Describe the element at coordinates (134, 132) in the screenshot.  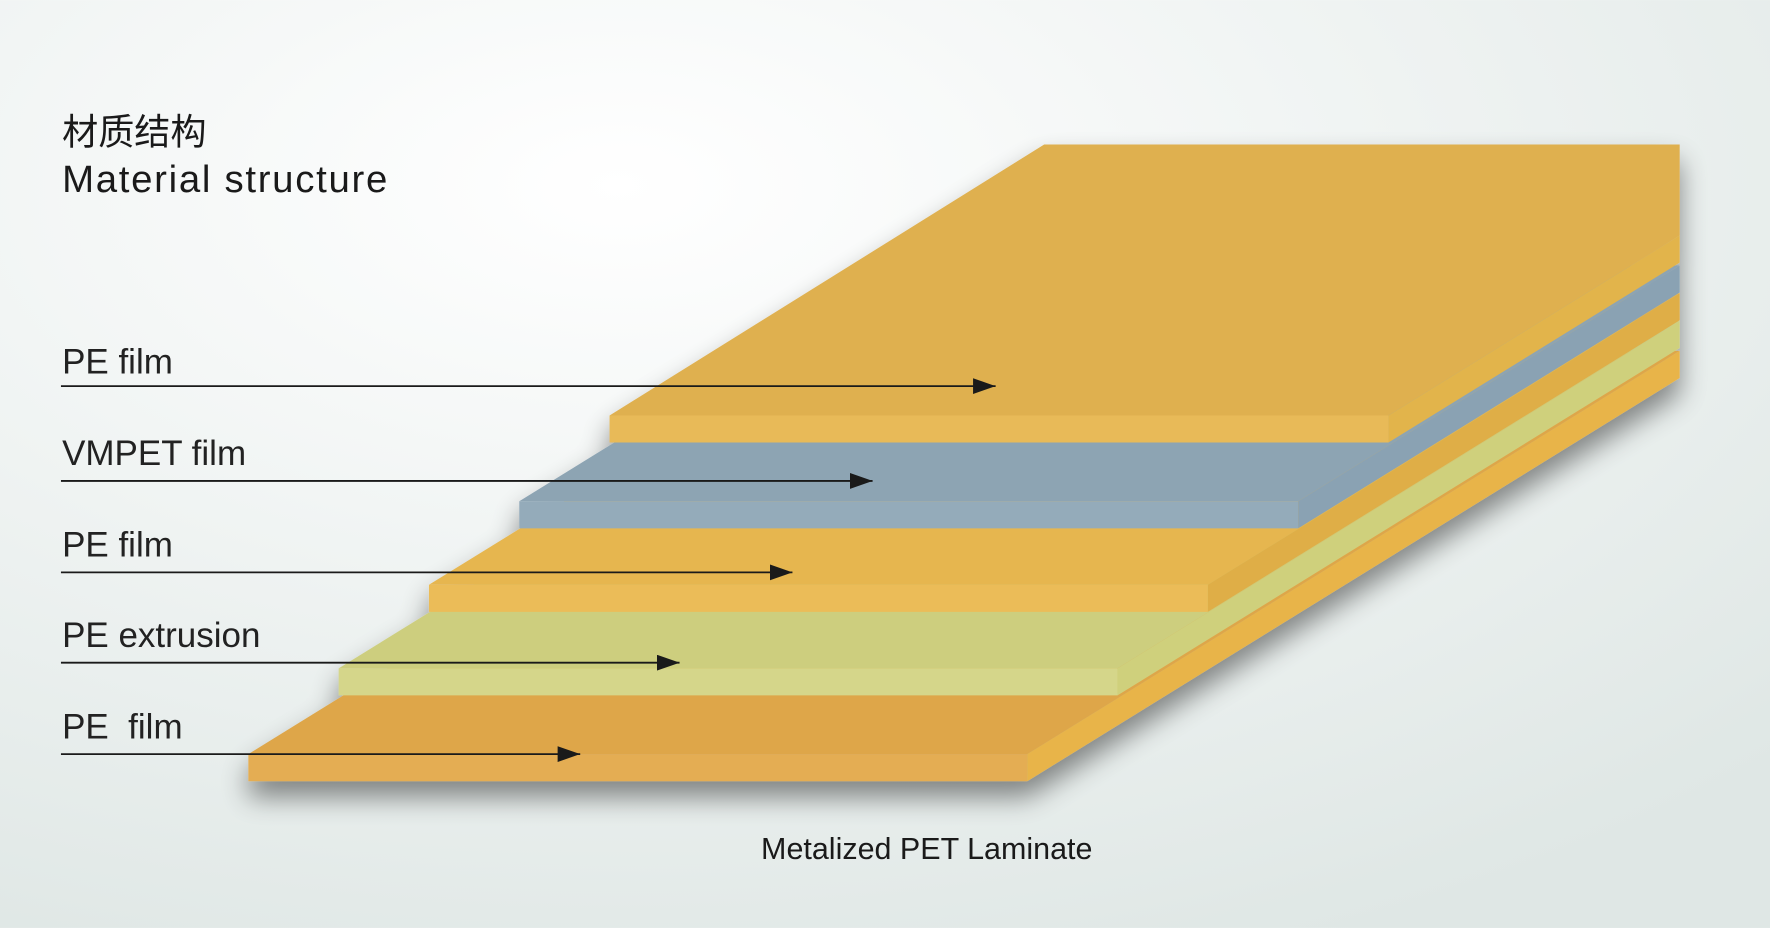
I see `title-zh: 材质结构` at that location.